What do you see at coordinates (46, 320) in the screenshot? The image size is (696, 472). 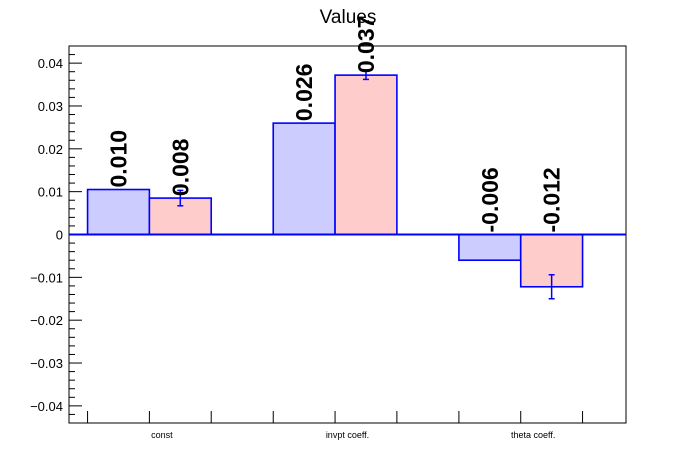 I see `y-tick-label: −0.02` at bounding box center [46, 320].